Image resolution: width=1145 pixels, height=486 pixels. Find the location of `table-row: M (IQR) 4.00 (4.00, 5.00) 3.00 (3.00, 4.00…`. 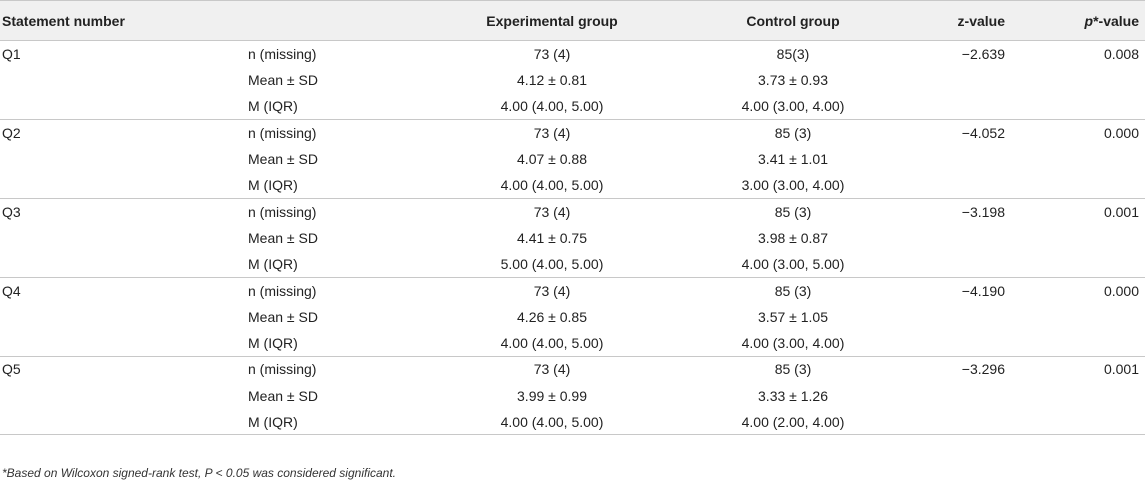

table-row: M (IQR) 4.00 (4.00, 5.00) 3.00 (3.00, 4.00… is located at coordinates (572, 185).